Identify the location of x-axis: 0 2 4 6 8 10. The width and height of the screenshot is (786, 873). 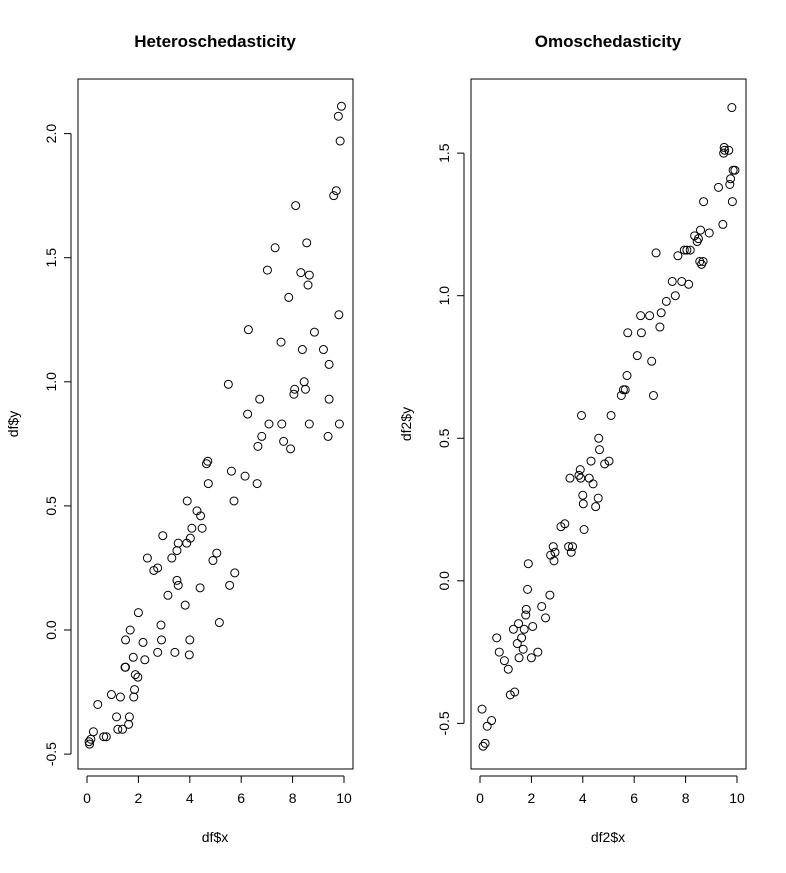
(217, 790).